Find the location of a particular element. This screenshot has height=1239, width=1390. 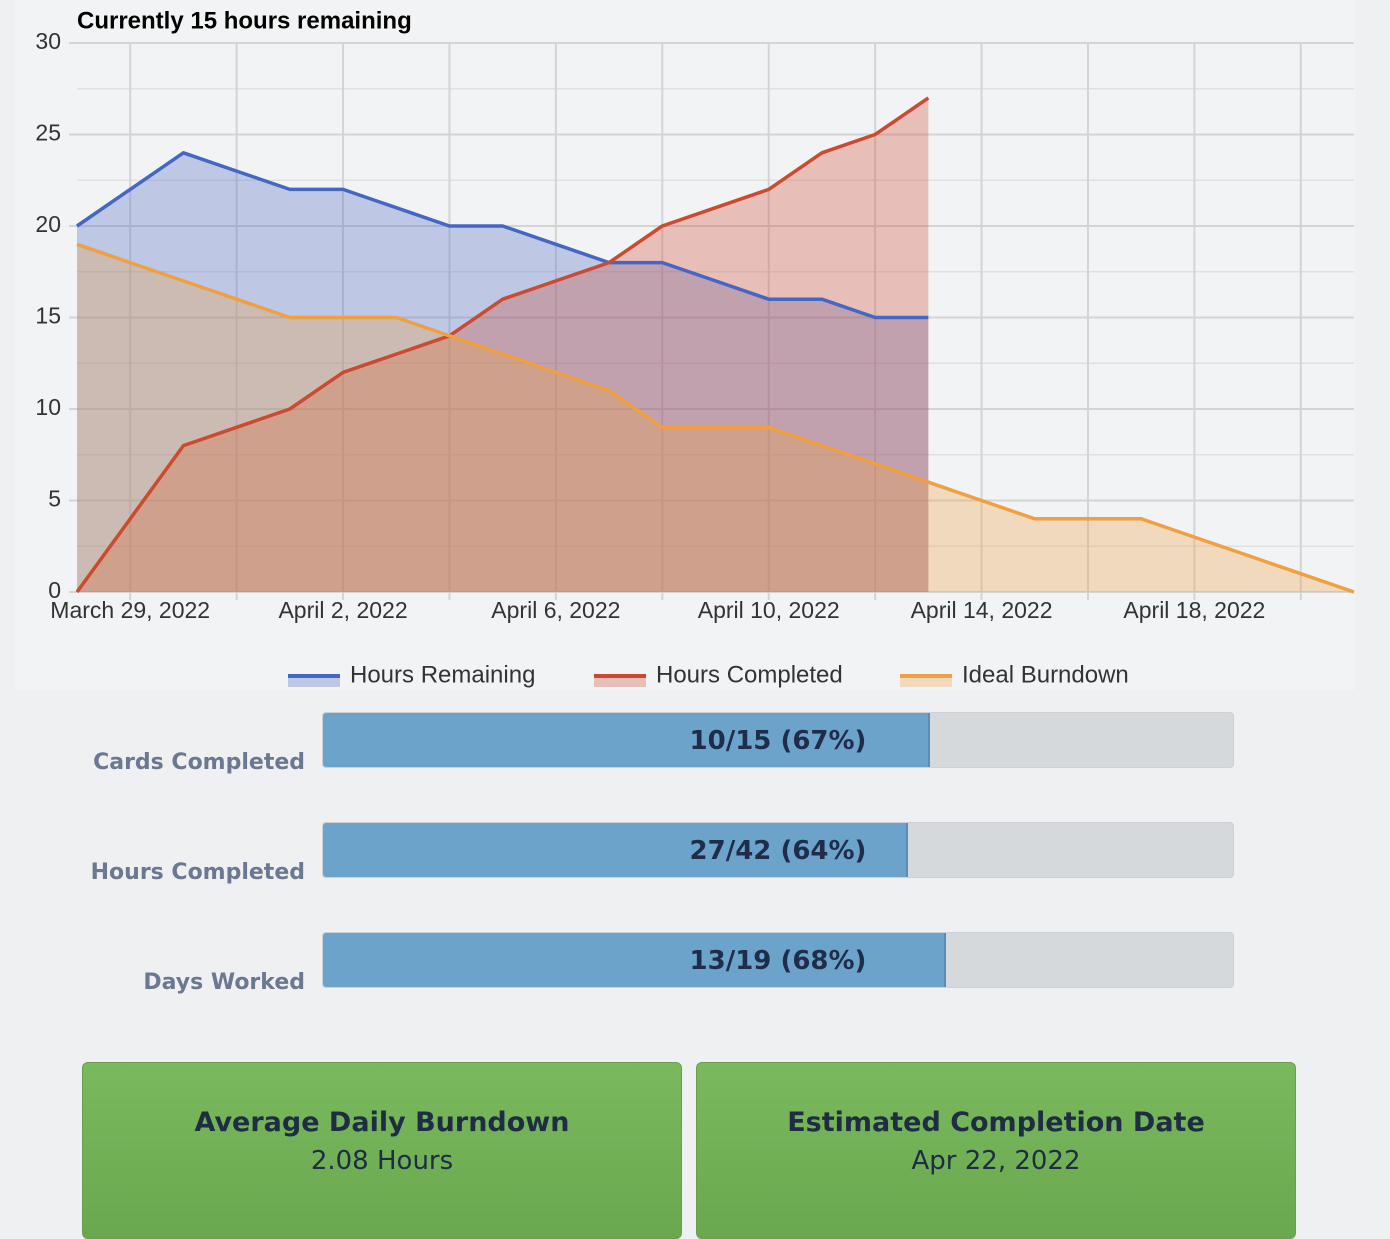

stat-card: Average Daily Burndown 2.08 Hours is located at coordinates (382, 1150).